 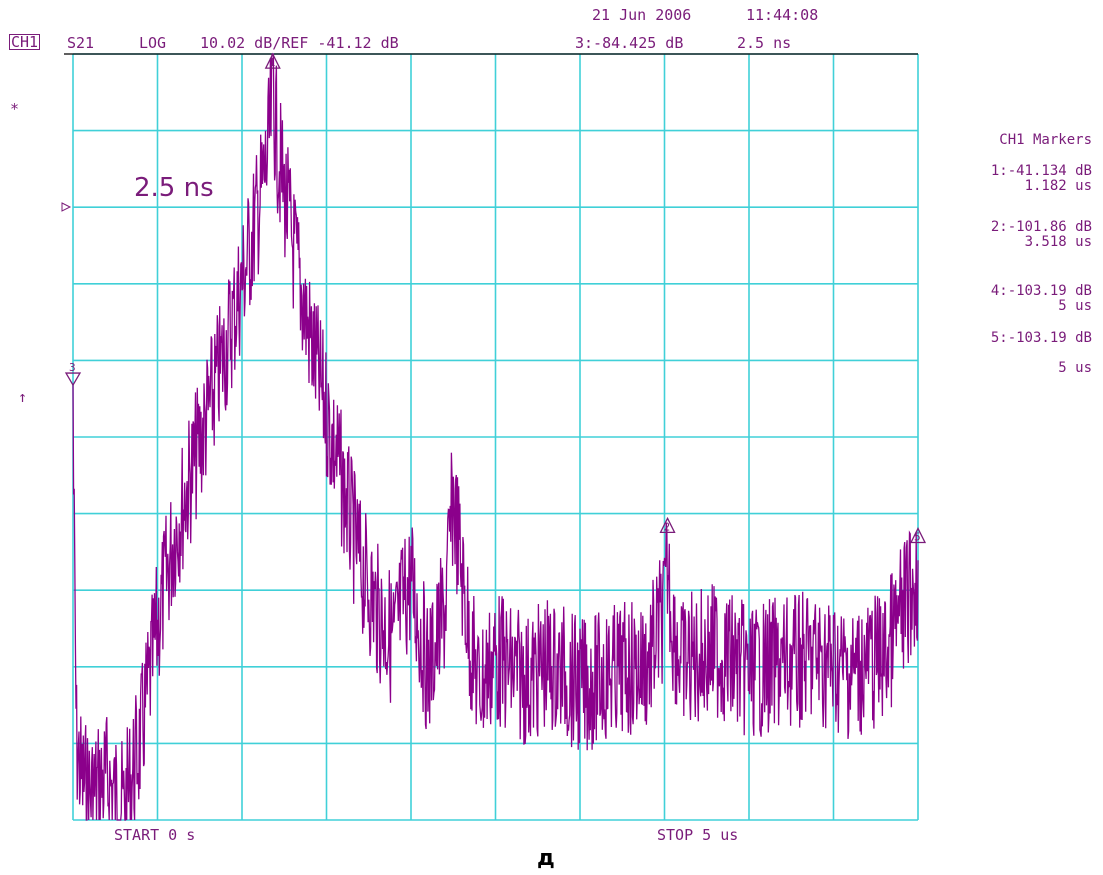 What do you see at coordinates (546, 858) in the screenshot?
I see `figure-caption: д` at bounding box center [546, 858].